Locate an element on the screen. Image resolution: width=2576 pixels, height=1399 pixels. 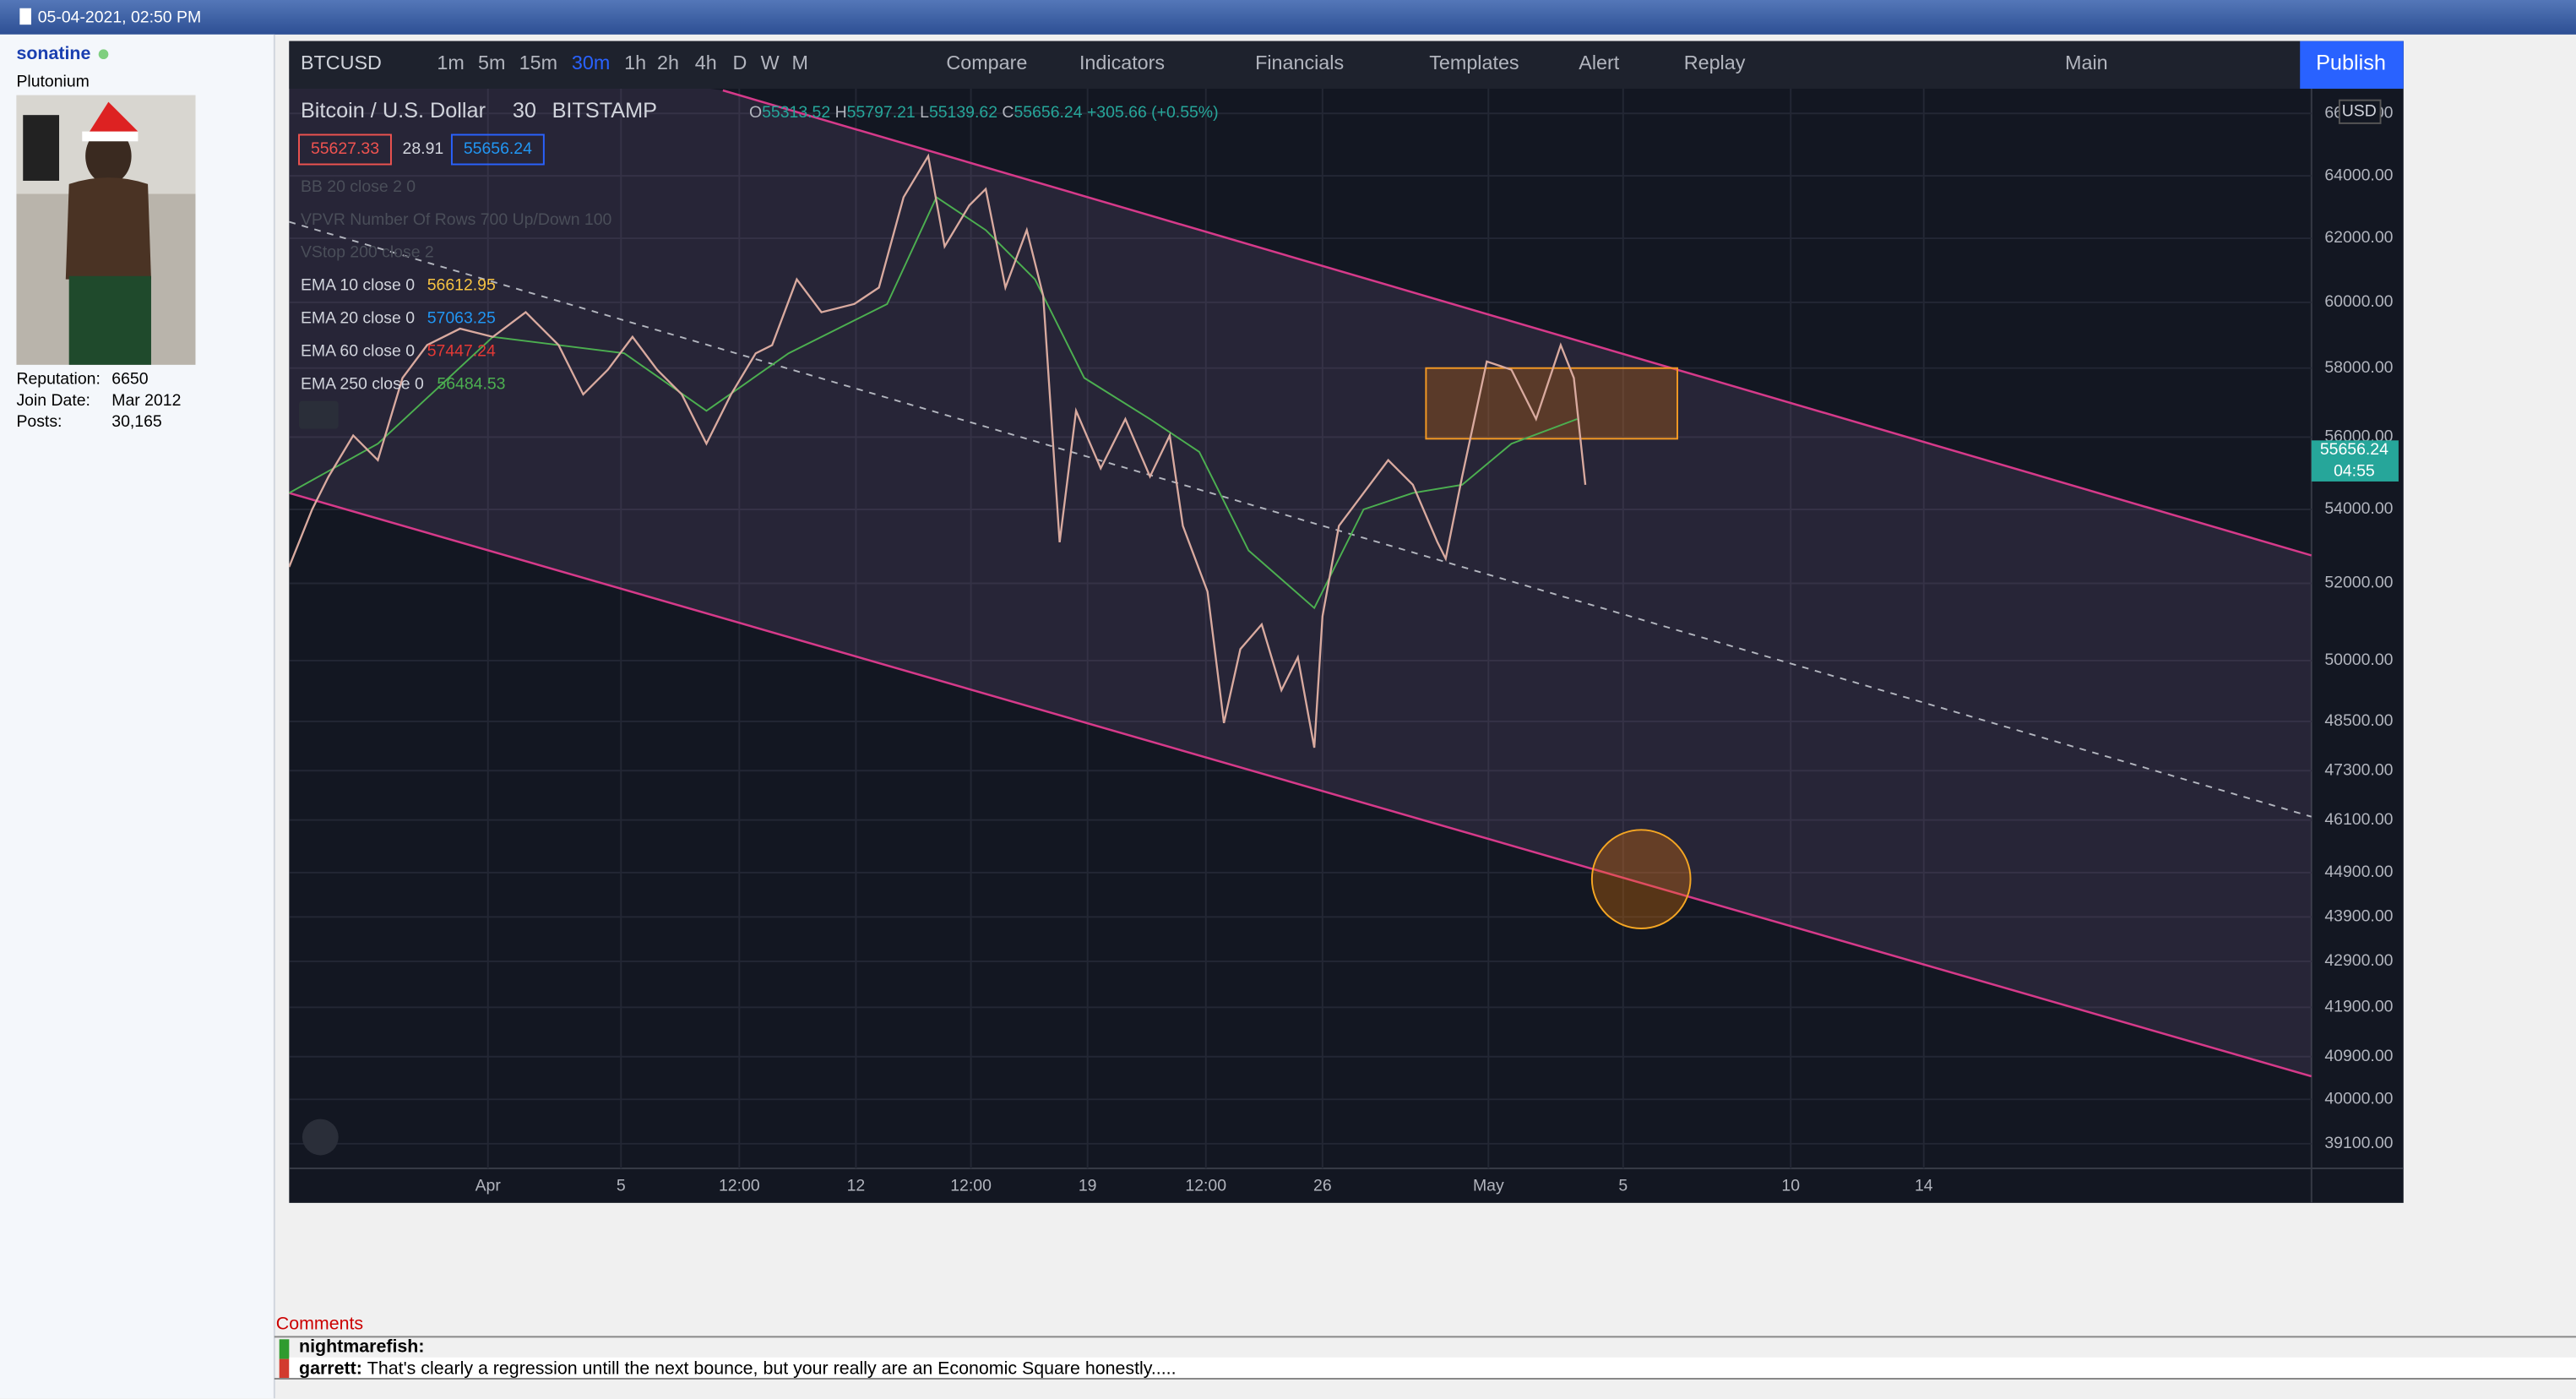
chart-interval: 30 is located at coordinates (524, 111).